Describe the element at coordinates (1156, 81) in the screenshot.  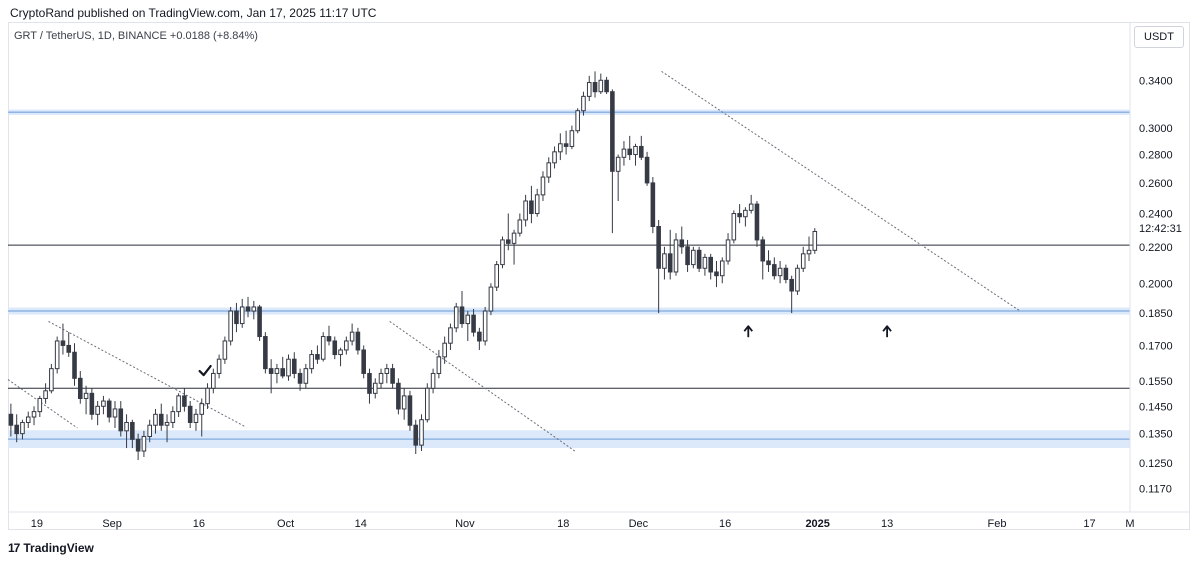
I see `price-tick-label: 0.3400` at that location.